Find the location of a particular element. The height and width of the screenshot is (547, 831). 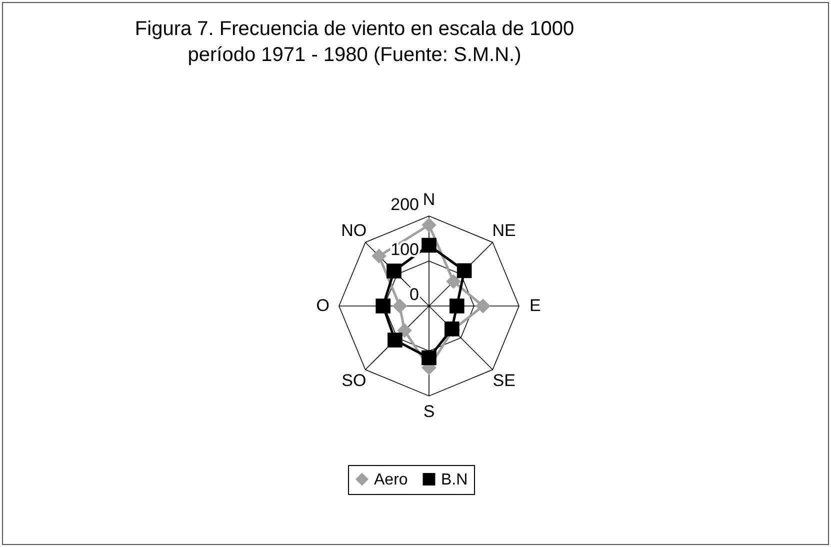

spoke-label: NE is located at coordinates (504, 230).